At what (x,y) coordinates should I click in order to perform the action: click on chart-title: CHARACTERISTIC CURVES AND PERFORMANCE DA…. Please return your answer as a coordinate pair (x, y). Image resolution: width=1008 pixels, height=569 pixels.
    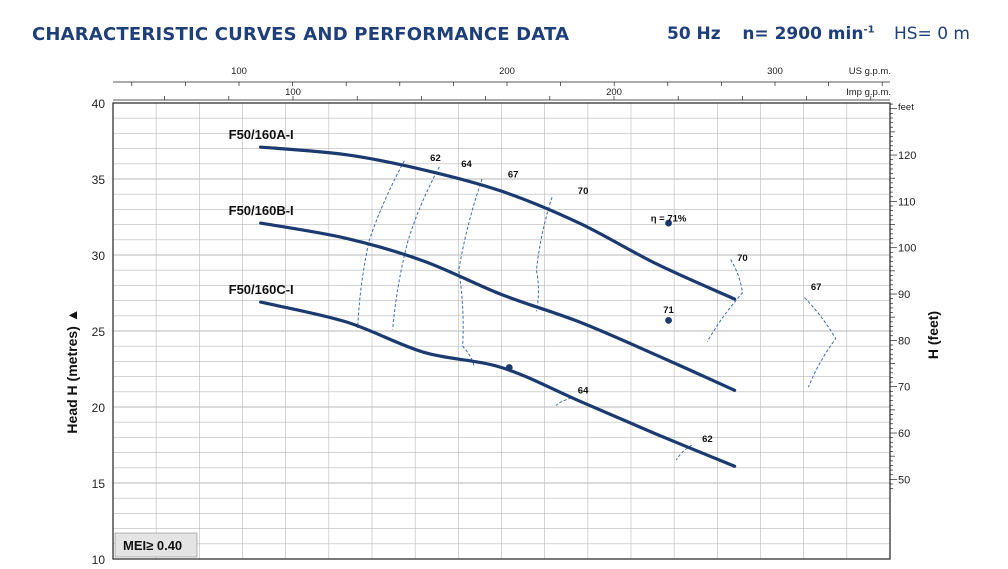
    Looking at the image, I should click on (301, 34).